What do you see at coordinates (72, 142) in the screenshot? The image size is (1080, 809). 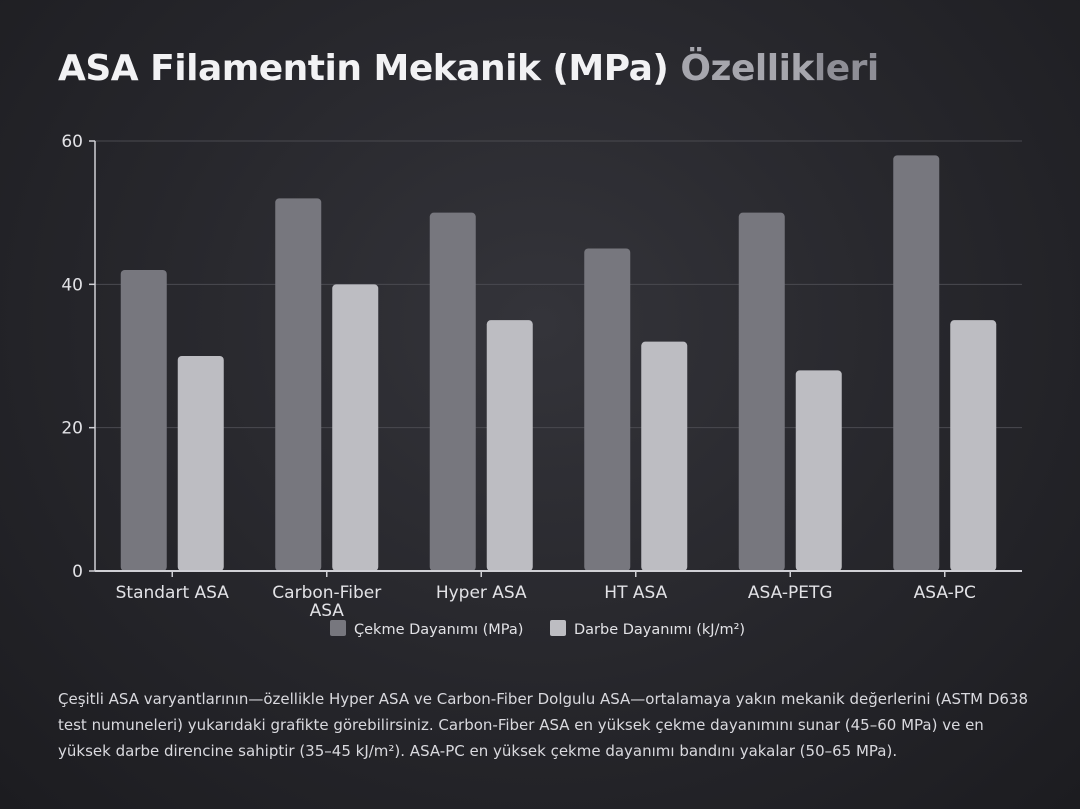 I see `y-tick-label: 60` at bounding box center [72, 142].